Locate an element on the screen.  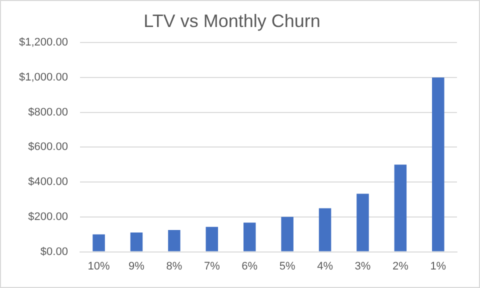
y-tick-label: $400.00 is located at coordinates (48, 182).